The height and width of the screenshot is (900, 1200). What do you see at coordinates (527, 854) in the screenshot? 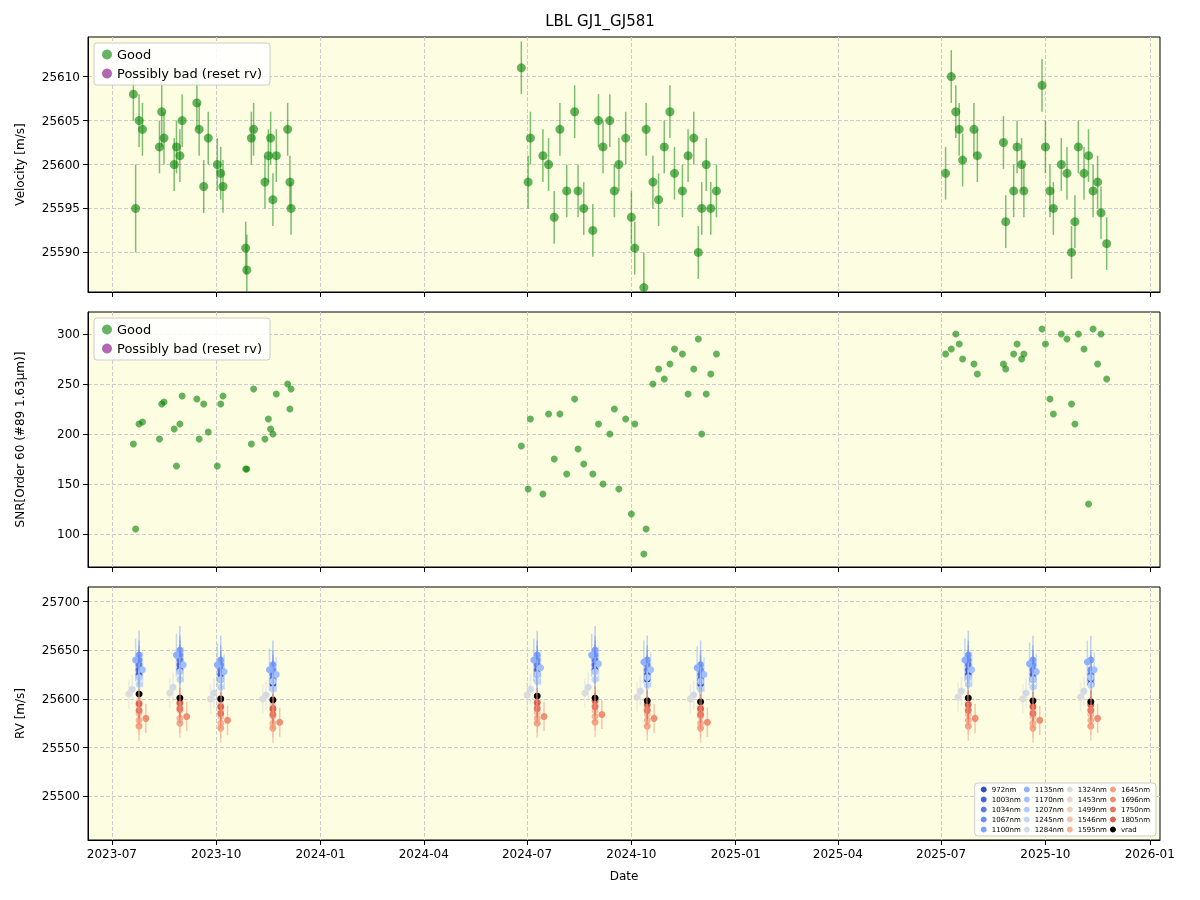
I see `x-tick-label: 2024-07` at bounding box center [527, 854].